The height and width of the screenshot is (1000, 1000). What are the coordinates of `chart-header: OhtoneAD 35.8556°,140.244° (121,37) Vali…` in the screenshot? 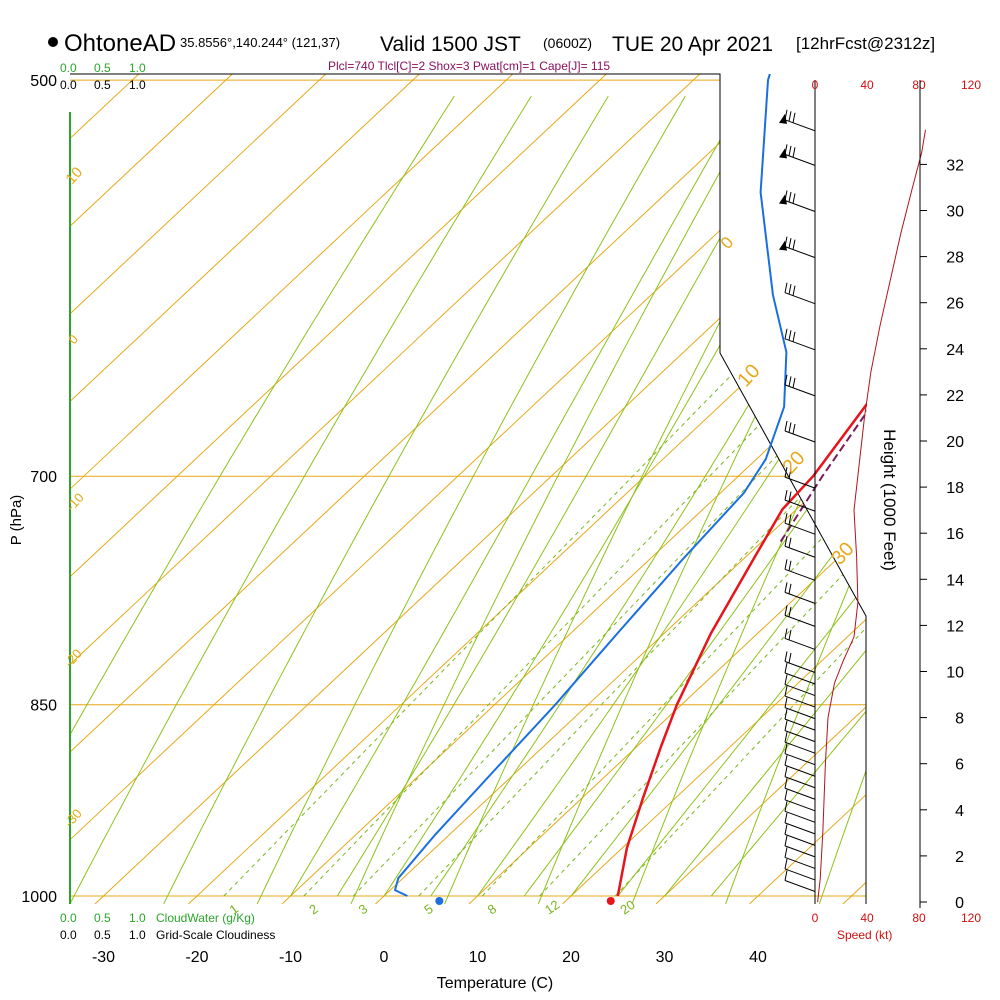 It's located at (491, 51).